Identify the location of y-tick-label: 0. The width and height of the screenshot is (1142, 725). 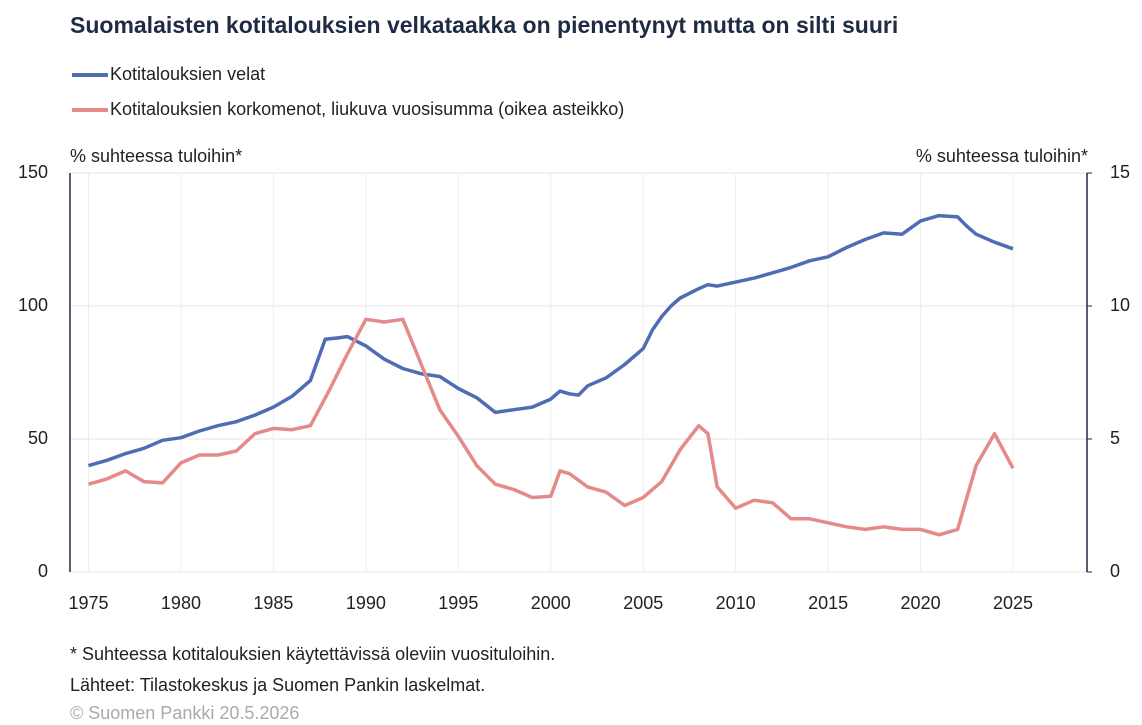
(43, 571).